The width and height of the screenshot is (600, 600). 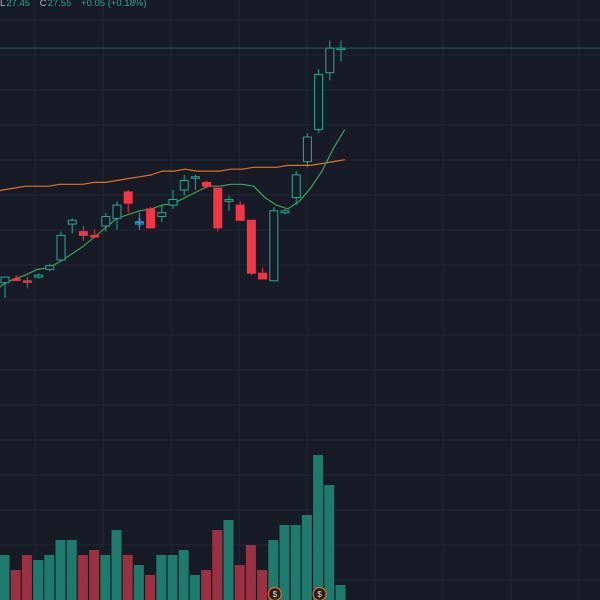 What do you see at coordinates (139, 222) in the screenshot?
I see `event-marker-icon` at bounding box center [139, 222].